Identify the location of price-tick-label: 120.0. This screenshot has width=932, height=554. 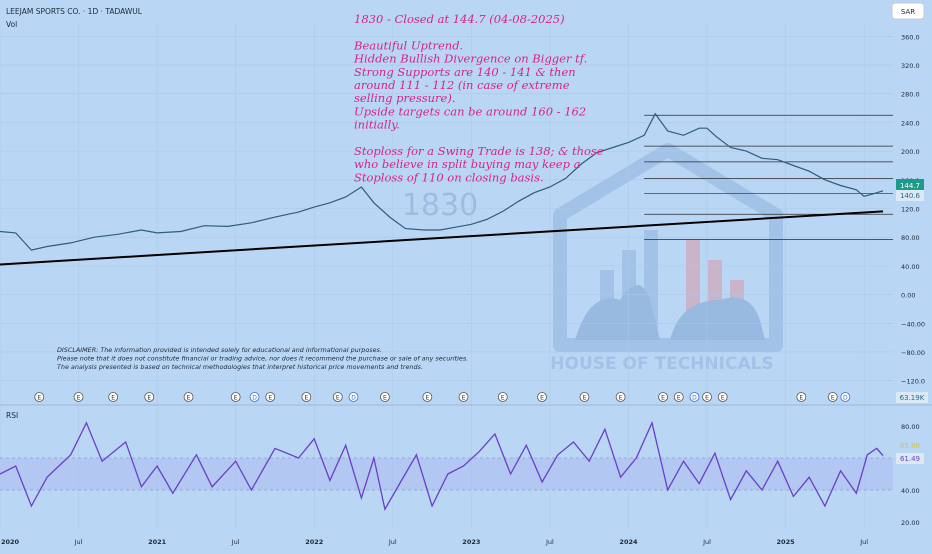
(910, 210).